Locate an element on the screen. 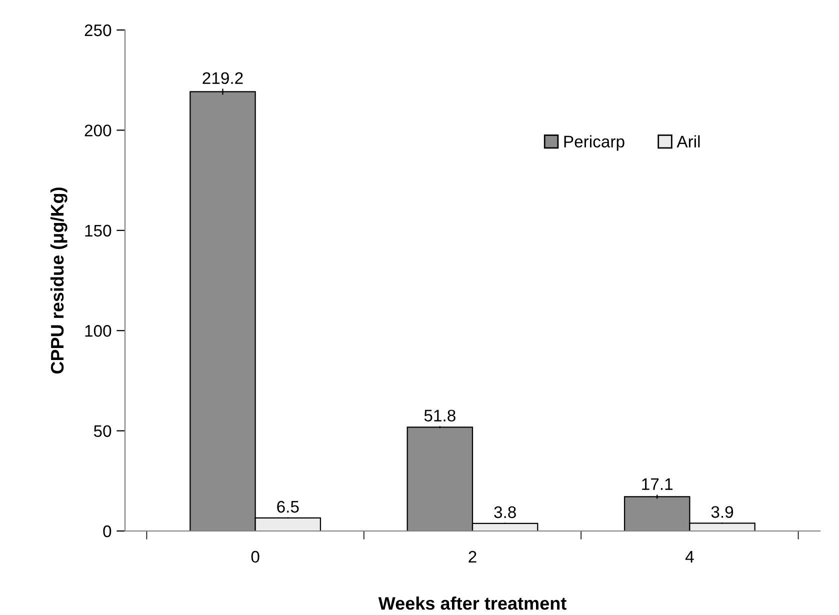 This screenshot has height=615, width=839. y-tick-label: 50 is located at coordinates (103, 431).